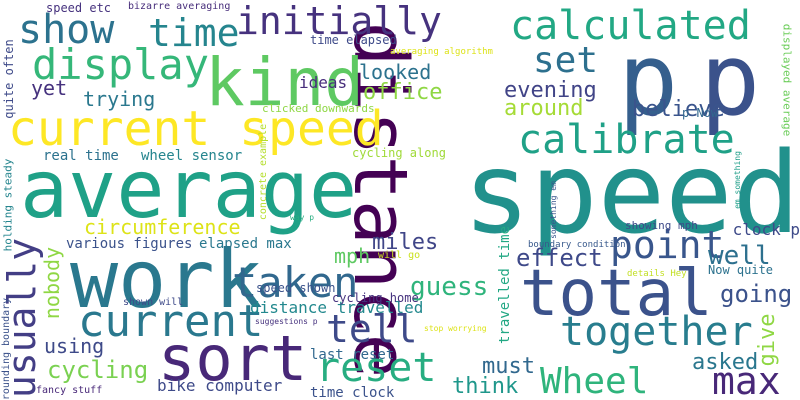  I want to click on word-showing-mph: showing mph, so click(661, 225).